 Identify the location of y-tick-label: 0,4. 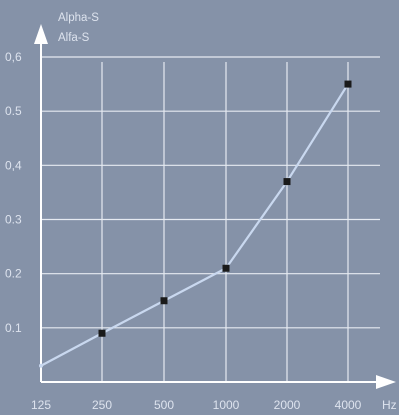
(13, 165).